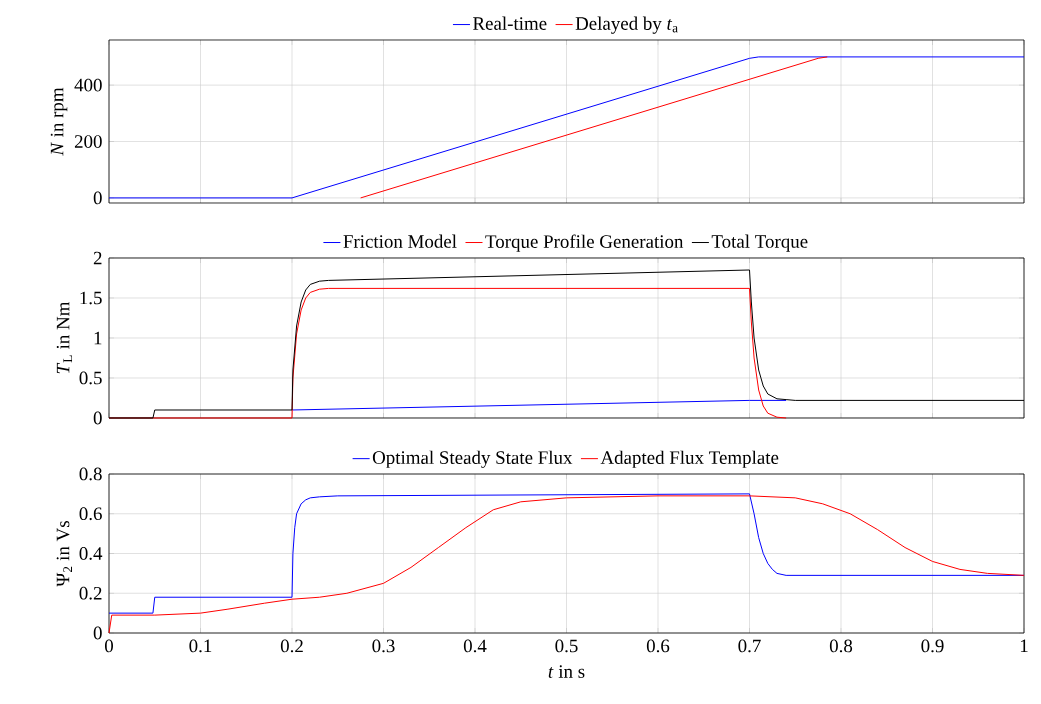  Describe the element at coordinates (200, 646) in the screenshot. I see `x-tick-label: 0.1` at that location.